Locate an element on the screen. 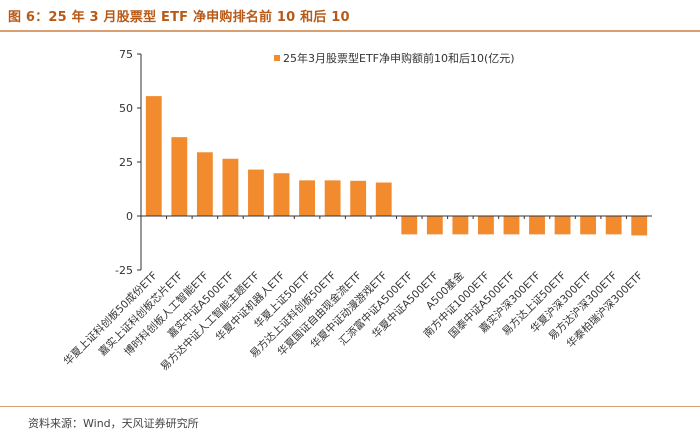  y-tick-label: -25 is located at coordinates (124, 270).